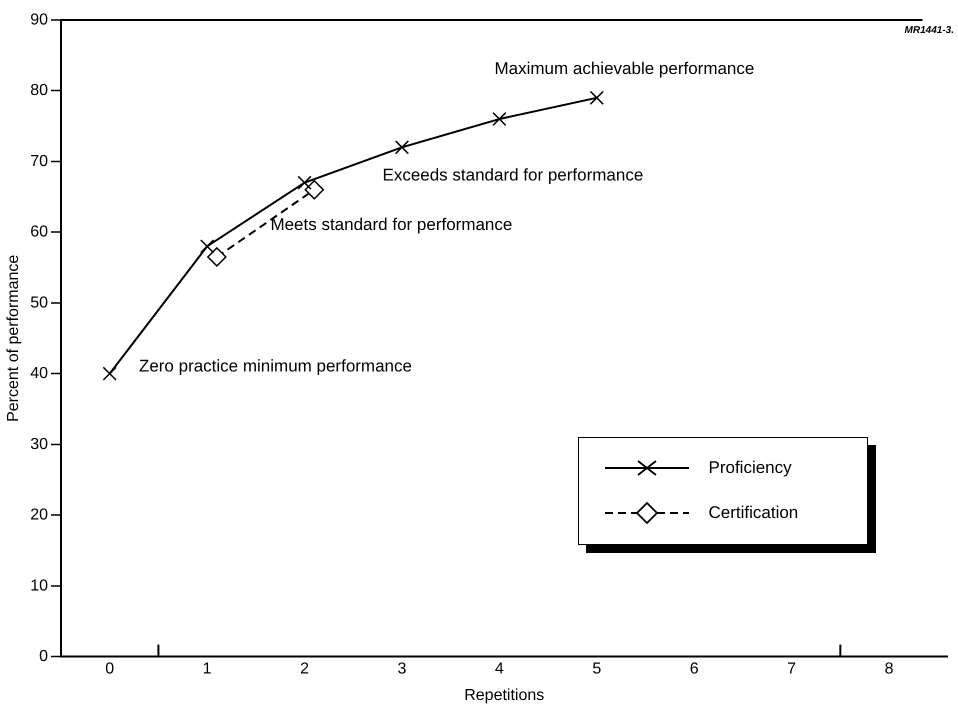  I want to click on y-tick-label: 90, so click(39, 19).